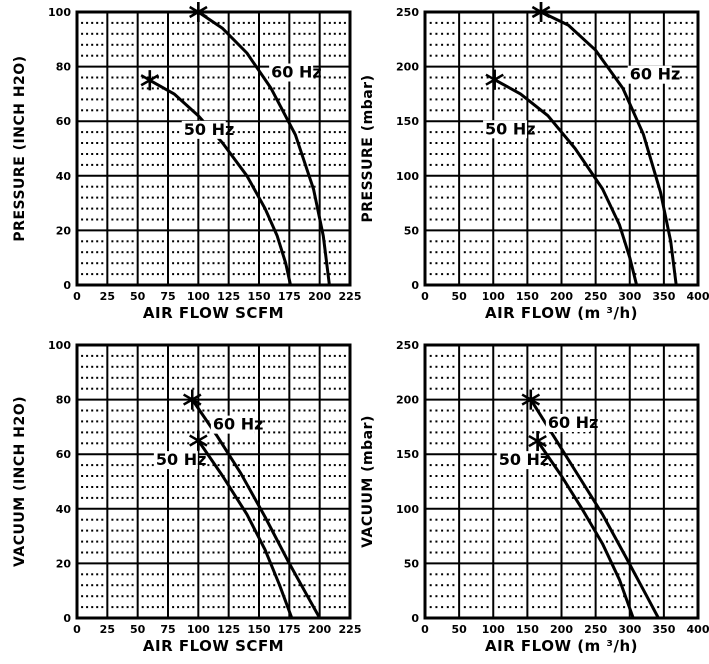 This screenshot has width=709, height=664. What do you see at coordinates (407, 176) in the screenshot?
I see `y-tick-label: 100` at bounding box center [407, 176].